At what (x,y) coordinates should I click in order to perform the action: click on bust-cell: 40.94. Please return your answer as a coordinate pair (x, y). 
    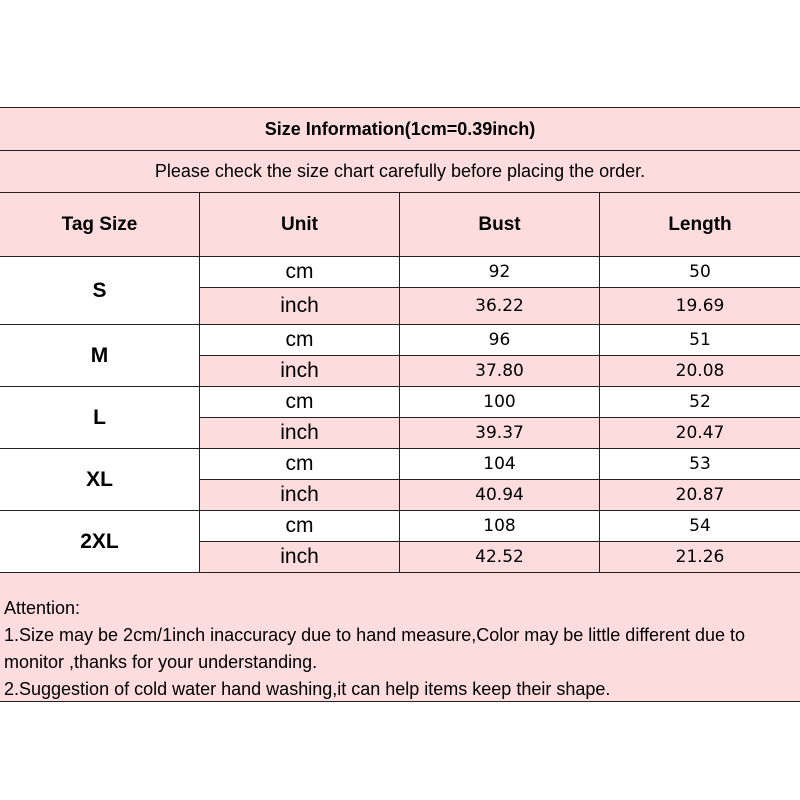
    Looking at the image, I should click on (500, 495).